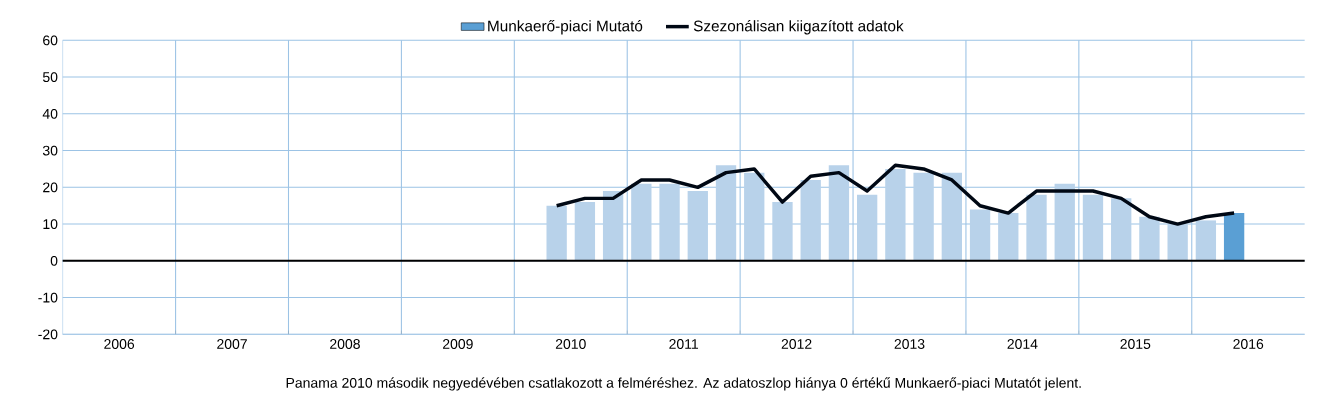 The image size is (1333, 401). Describe the element at coordinates (50, 224) in the screenshot. I see `y-tick-label: 10` at that location.